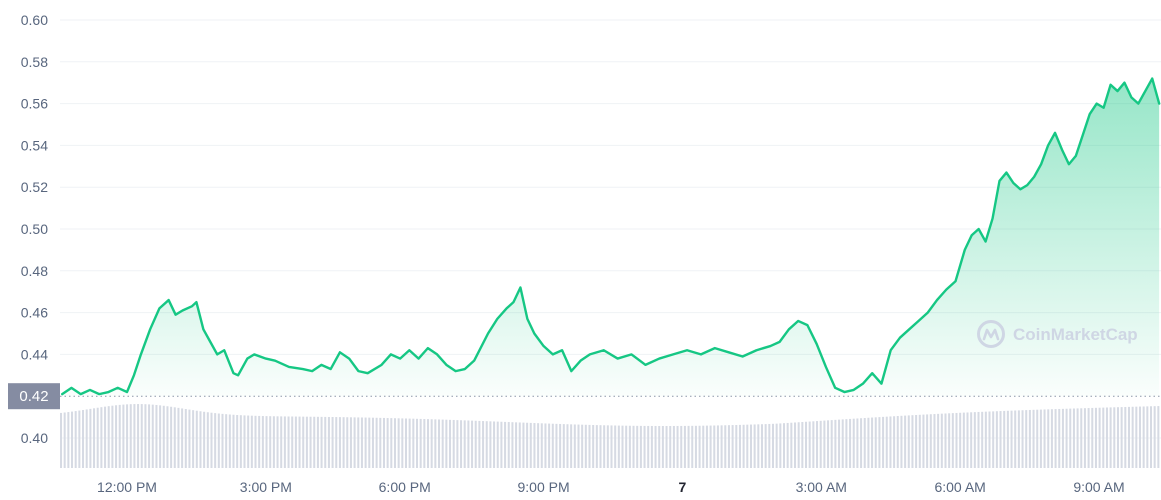 Image resolution: width=1161 pixels, height=500 pixels. What do you see at coordinates (821, 487) in the screenshot?
I see `x-tick-label: 3:00 AM` at bounding box center [821, 487].